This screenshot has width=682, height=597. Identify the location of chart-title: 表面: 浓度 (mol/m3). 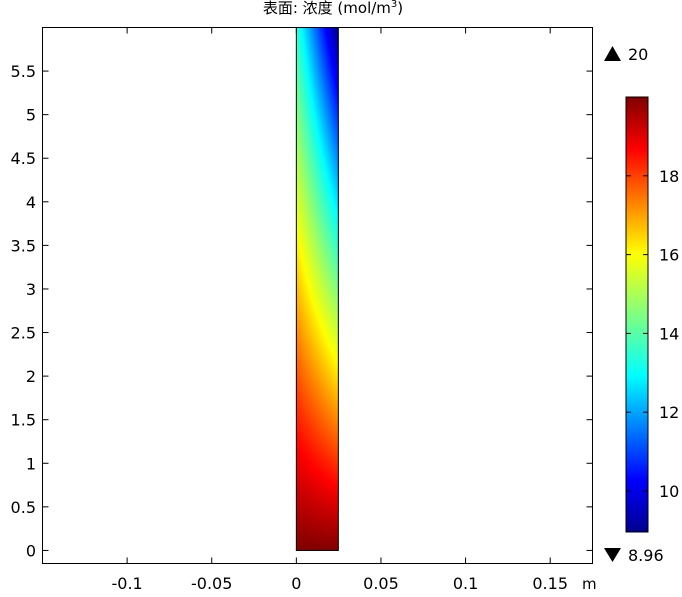
(333, 8).